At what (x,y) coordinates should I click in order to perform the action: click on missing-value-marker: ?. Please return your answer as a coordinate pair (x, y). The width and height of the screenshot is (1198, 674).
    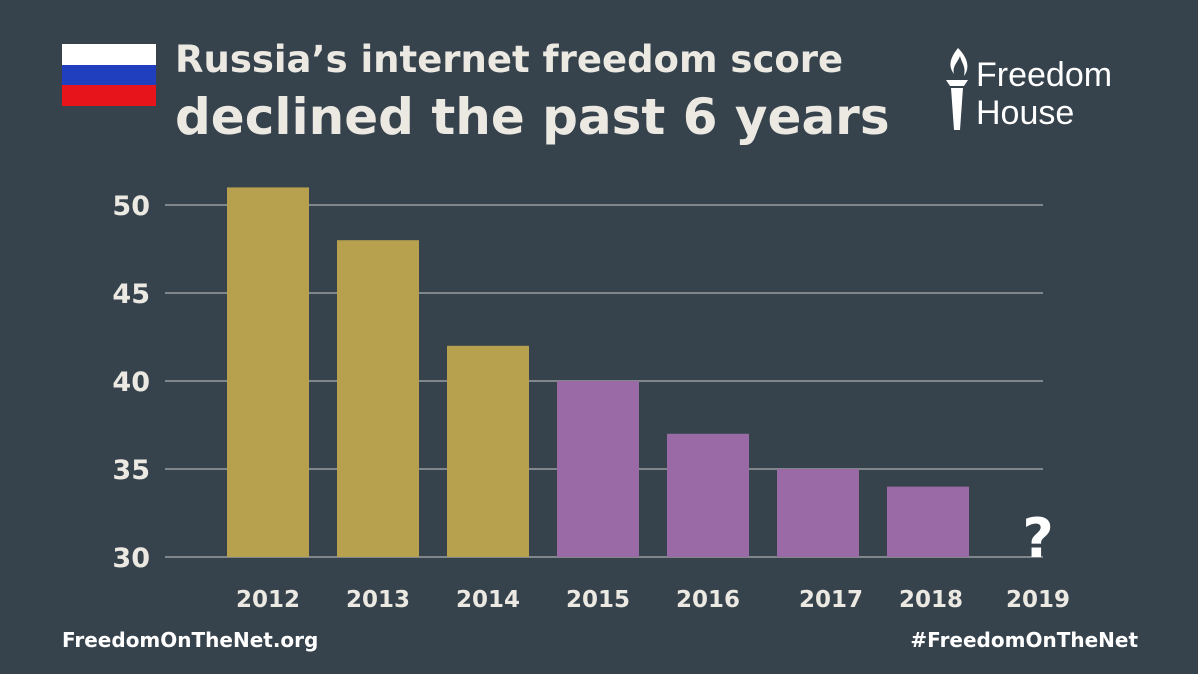
    Looking at the image, I should click on (1037, 538).